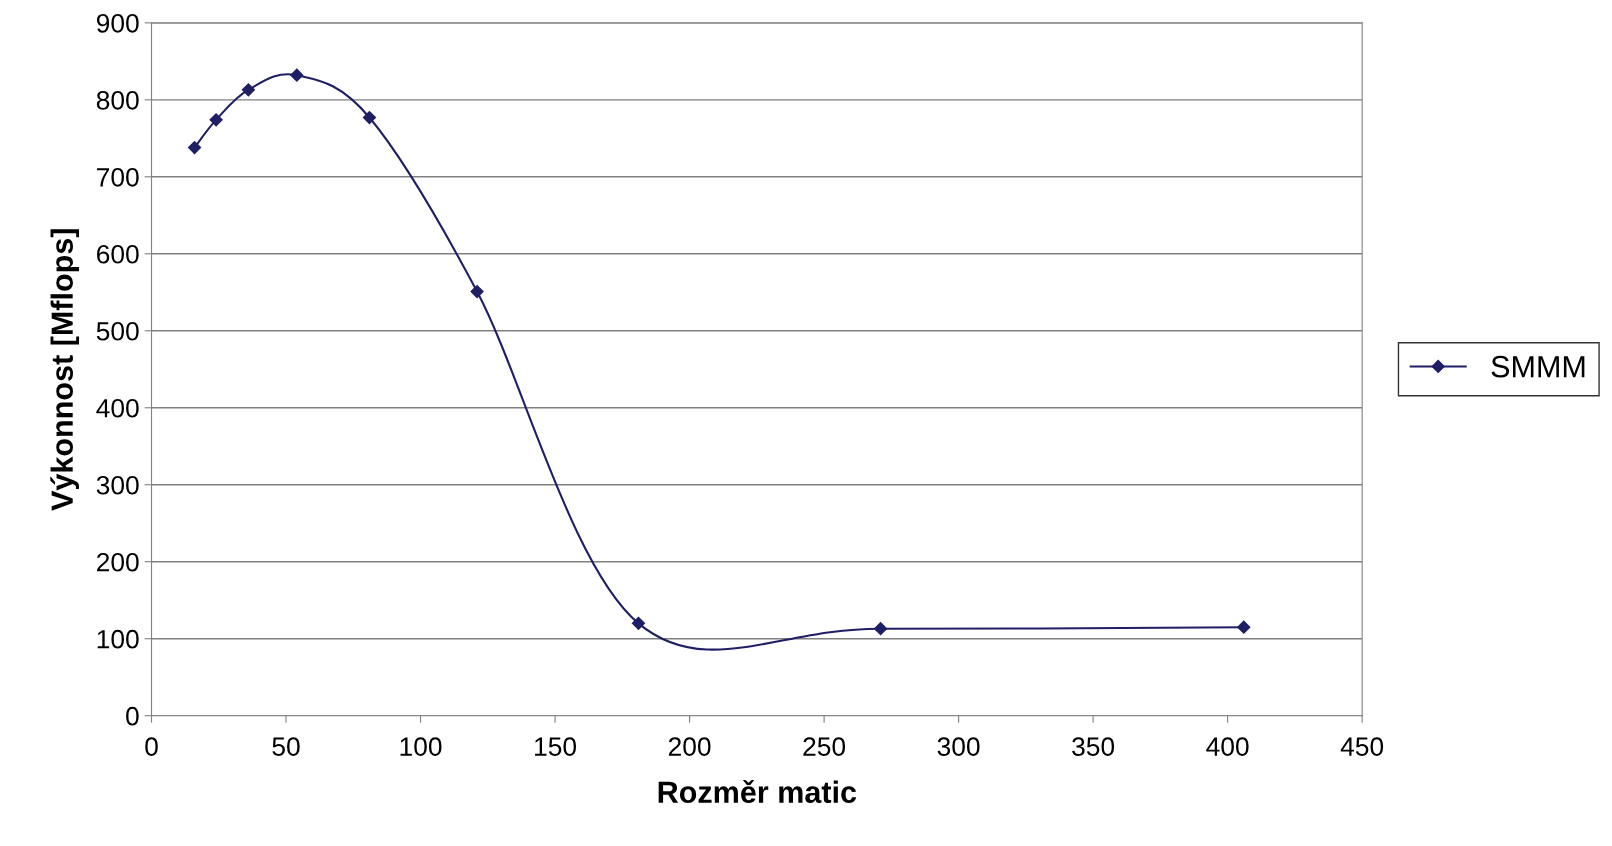  Describe the element at coordinates (118, 562) in the screenshot. I see `y-tick-label: 200` at that location.